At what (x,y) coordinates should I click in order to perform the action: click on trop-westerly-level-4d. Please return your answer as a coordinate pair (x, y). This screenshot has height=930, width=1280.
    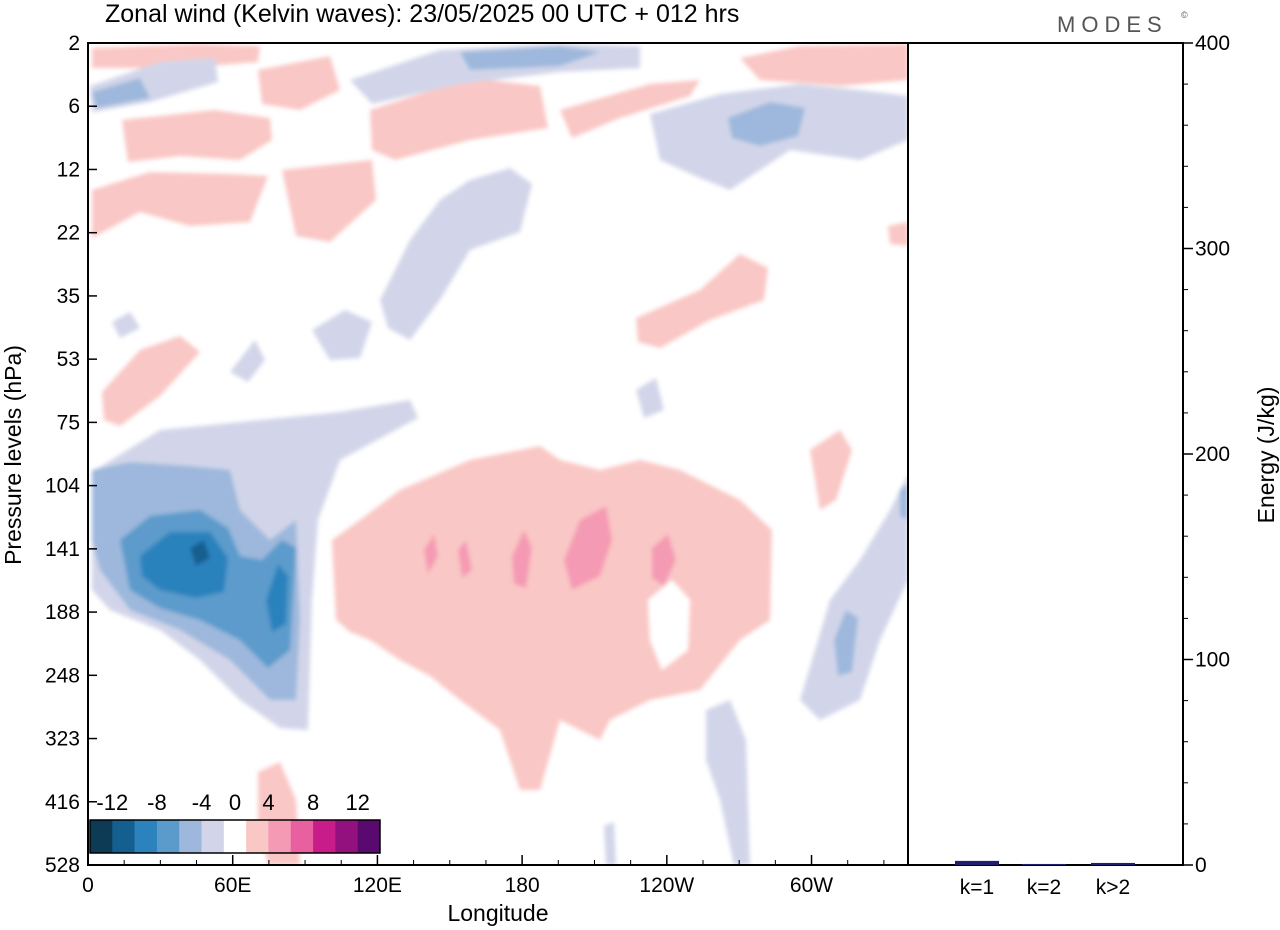
    Looking at the image, I should click on (431, 554).